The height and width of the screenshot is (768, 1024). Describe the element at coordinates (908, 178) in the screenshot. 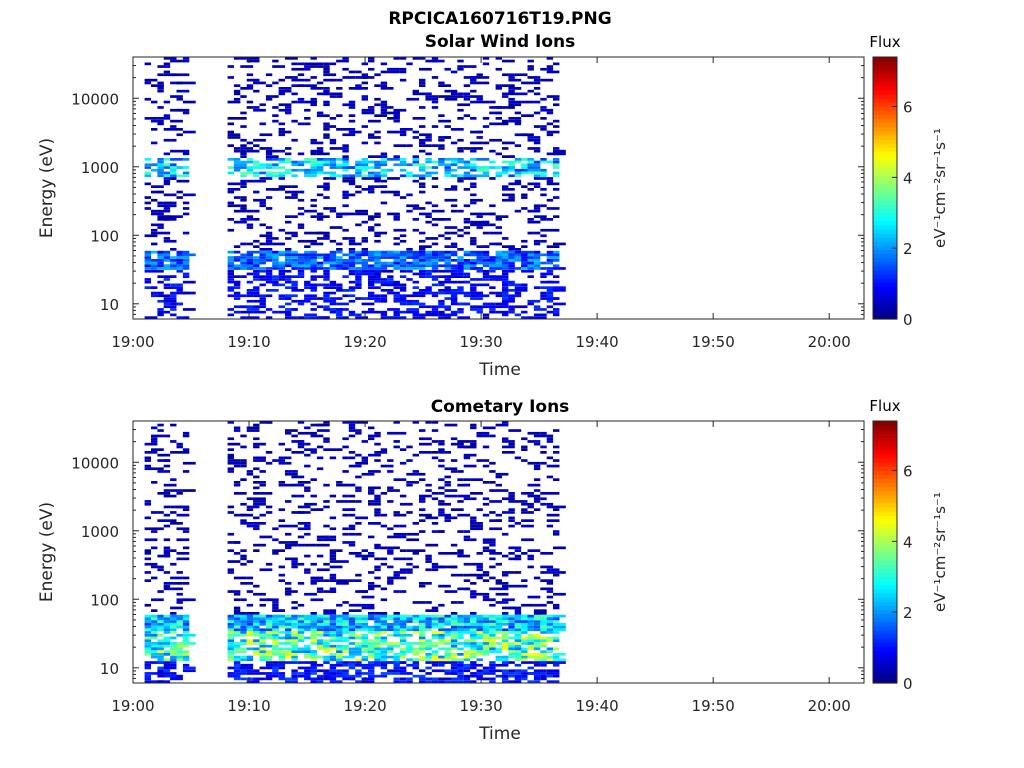

I see `colorbar-tick-label: 4` at that location.